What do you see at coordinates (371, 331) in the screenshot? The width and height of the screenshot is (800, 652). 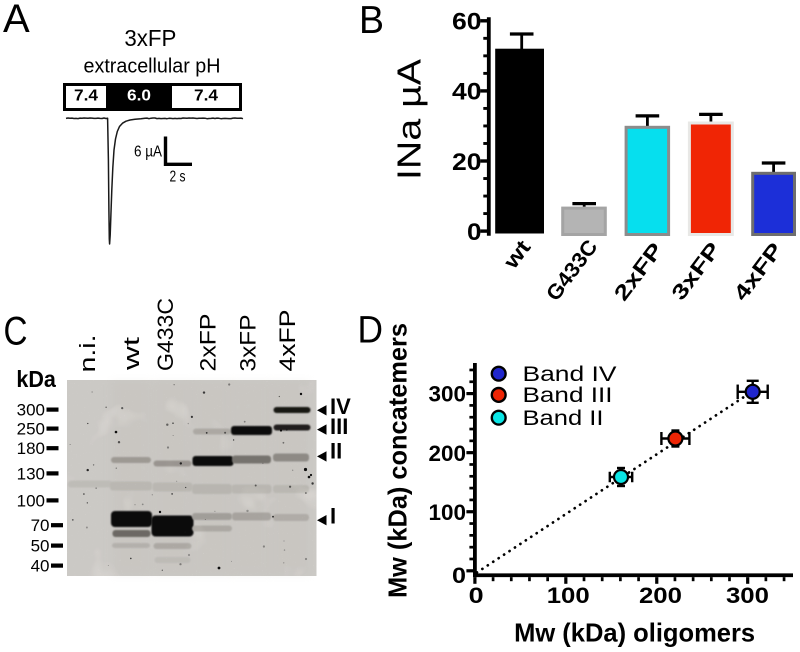 I see `svg-text: D` at bounding box center [371, 331].